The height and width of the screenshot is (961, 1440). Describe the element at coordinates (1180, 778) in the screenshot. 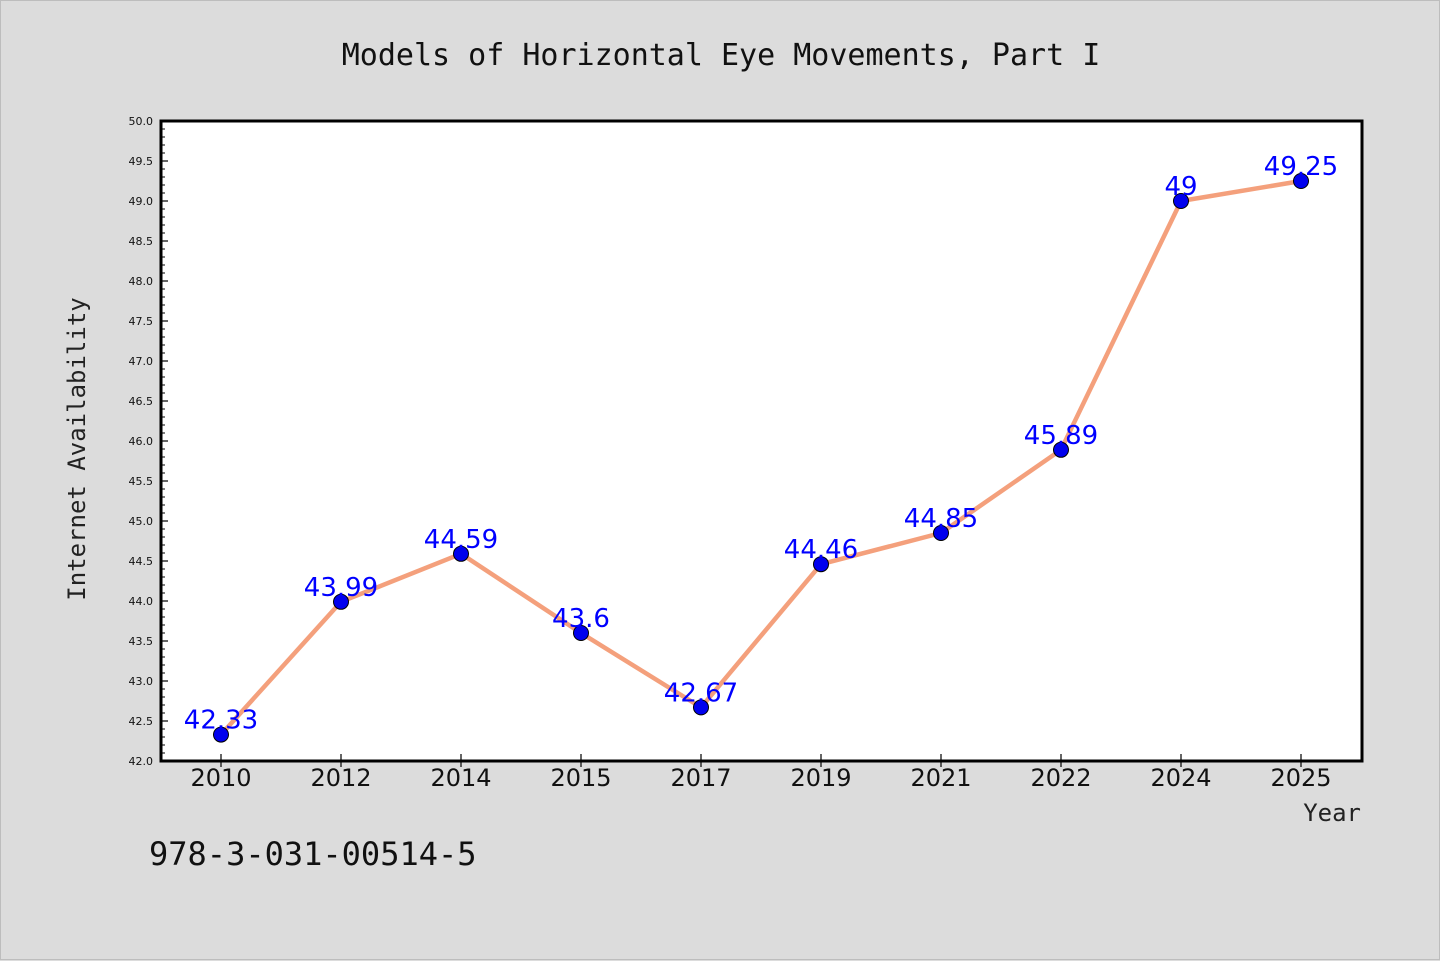

I see `x-tick-label: 2024` at that location.